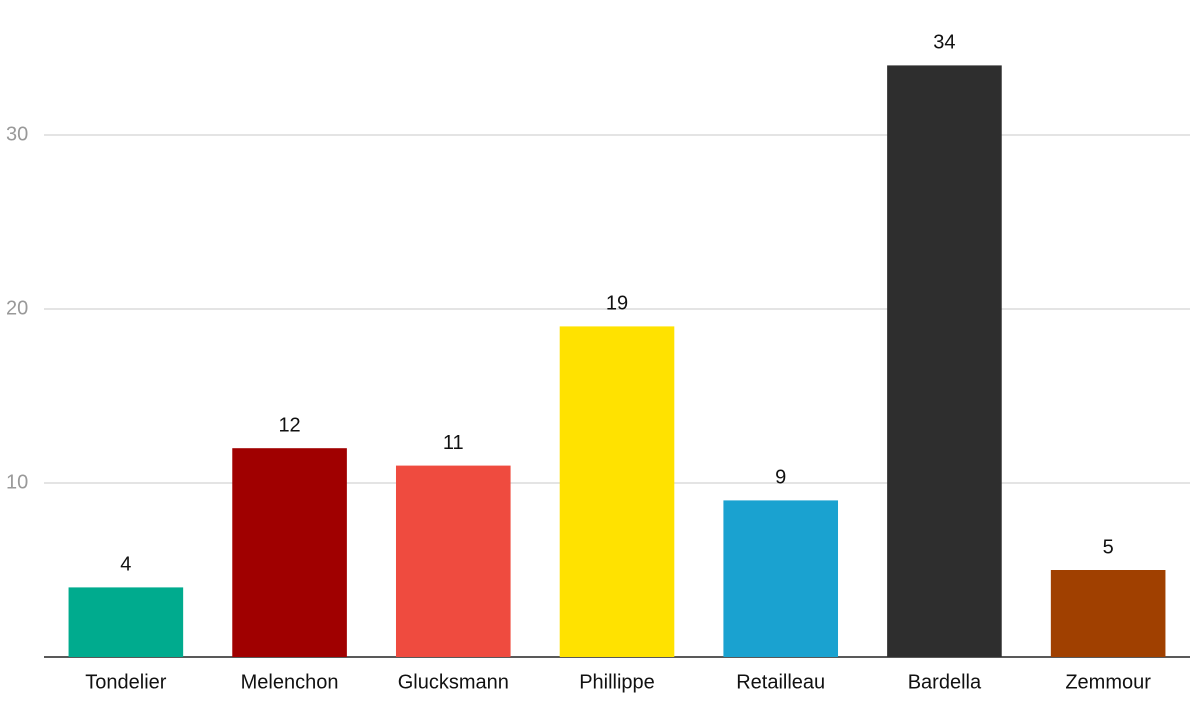 The image size is (1200, 720). Describe the element at coordinates (944, 43) in the screenshot. I see `value-label: 34` at that location.